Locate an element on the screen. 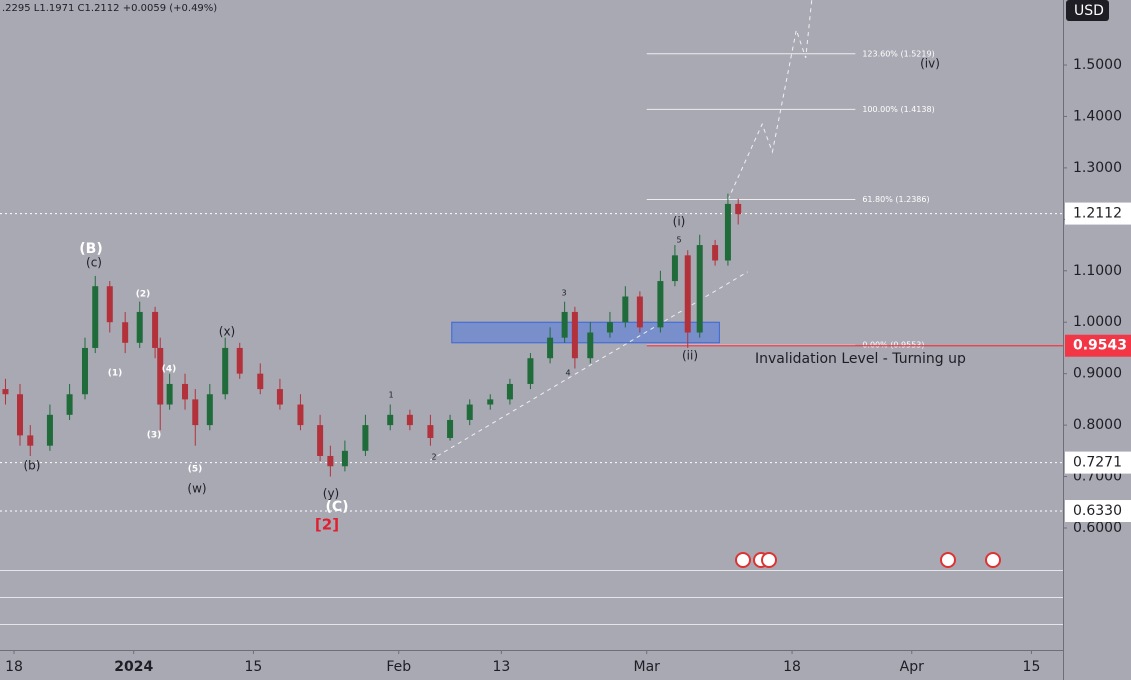 The width and height of the screenshot is (1131, 680). currency: USD is located at coordinates (1089, 11).